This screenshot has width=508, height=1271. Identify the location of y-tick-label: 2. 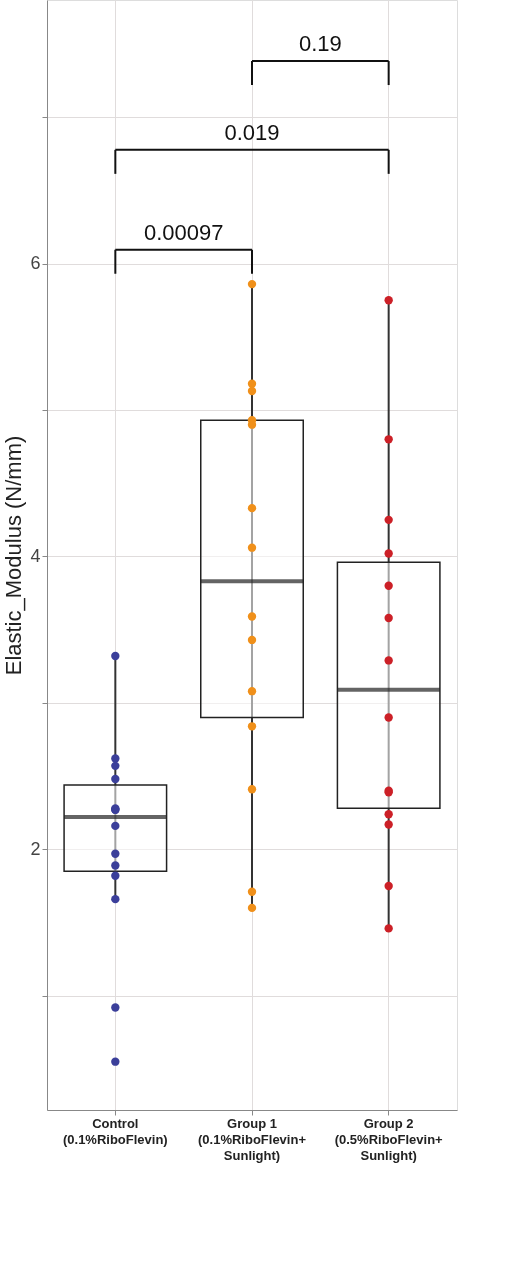
(35, 848).